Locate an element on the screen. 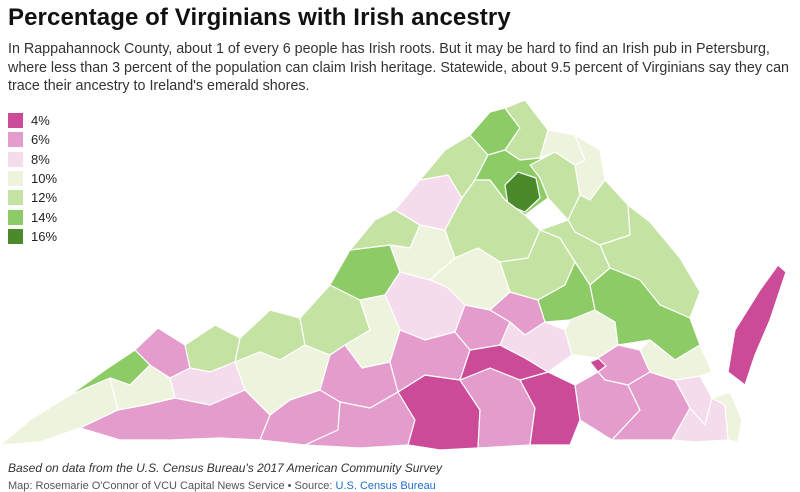 The height and width of the screenshot is (492, 800). region-eastern-shore is located at coordinates (757, 325).